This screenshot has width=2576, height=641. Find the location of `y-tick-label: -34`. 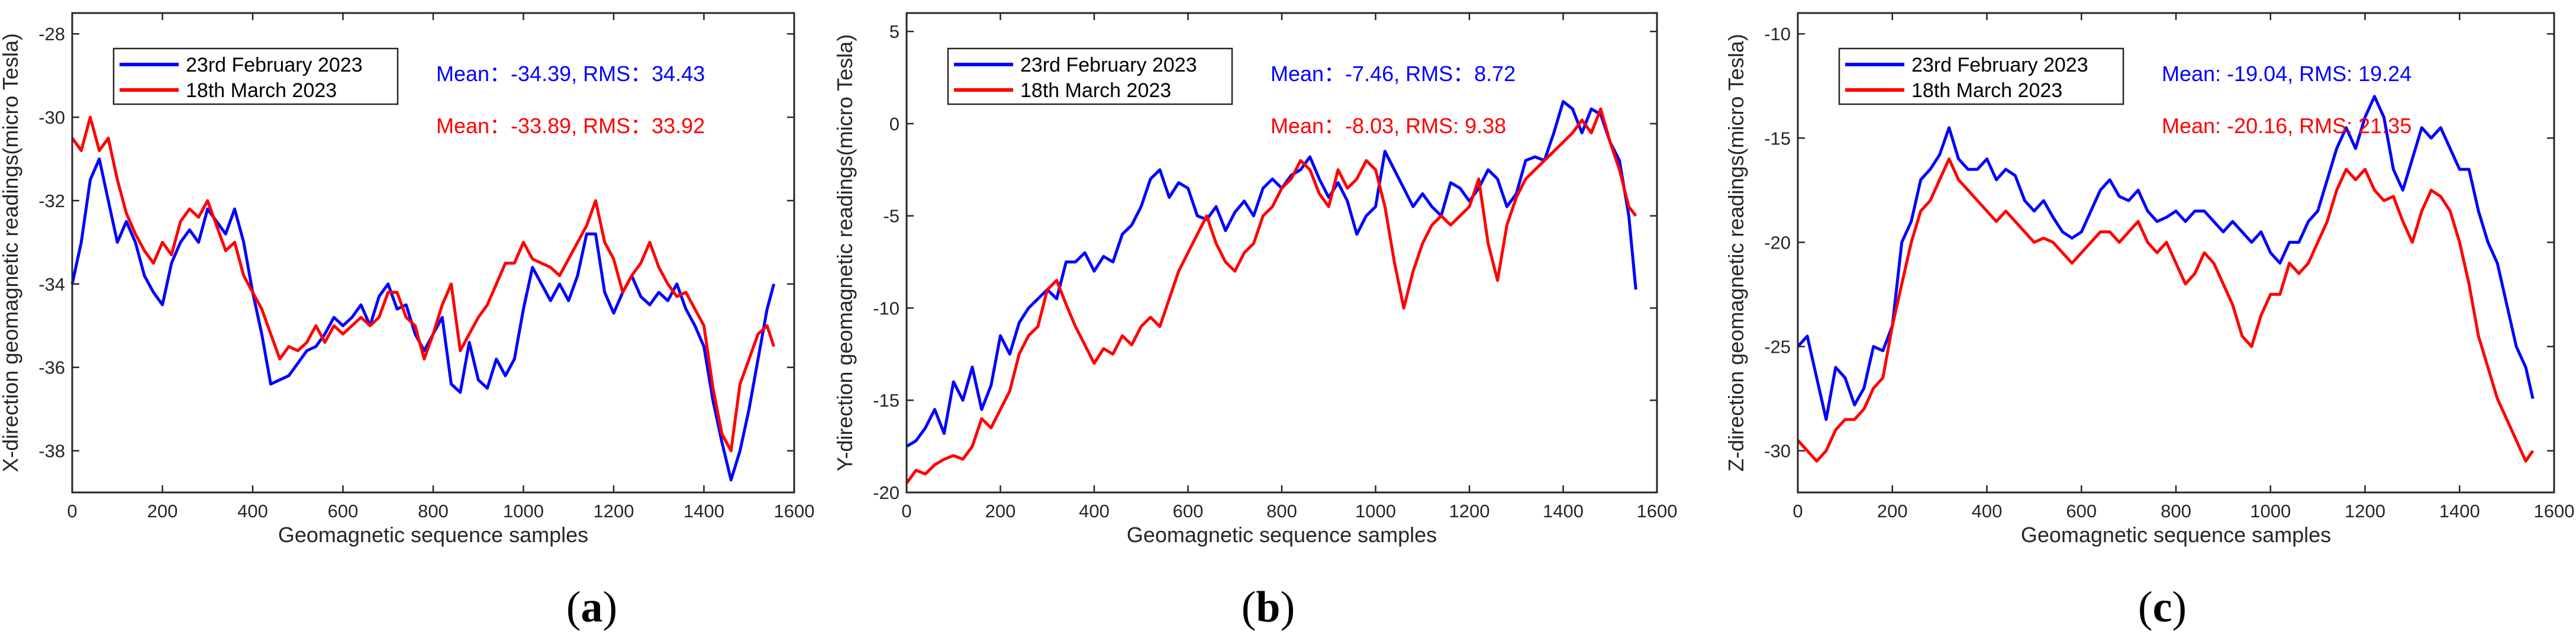

y-tick-label: -34 is located at coordinates (51, 284).